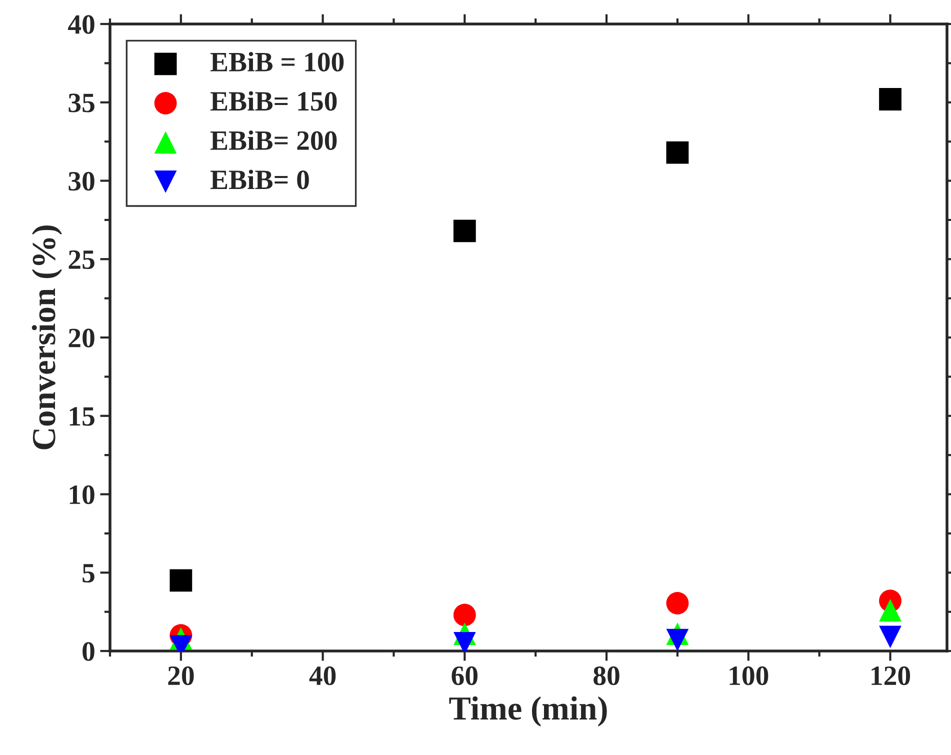 The image size is (951, 755). What do you see at coordinates (181, 676) in the screenshot?
I see `x-tick-label: 20` at bounding box center [181, 676].